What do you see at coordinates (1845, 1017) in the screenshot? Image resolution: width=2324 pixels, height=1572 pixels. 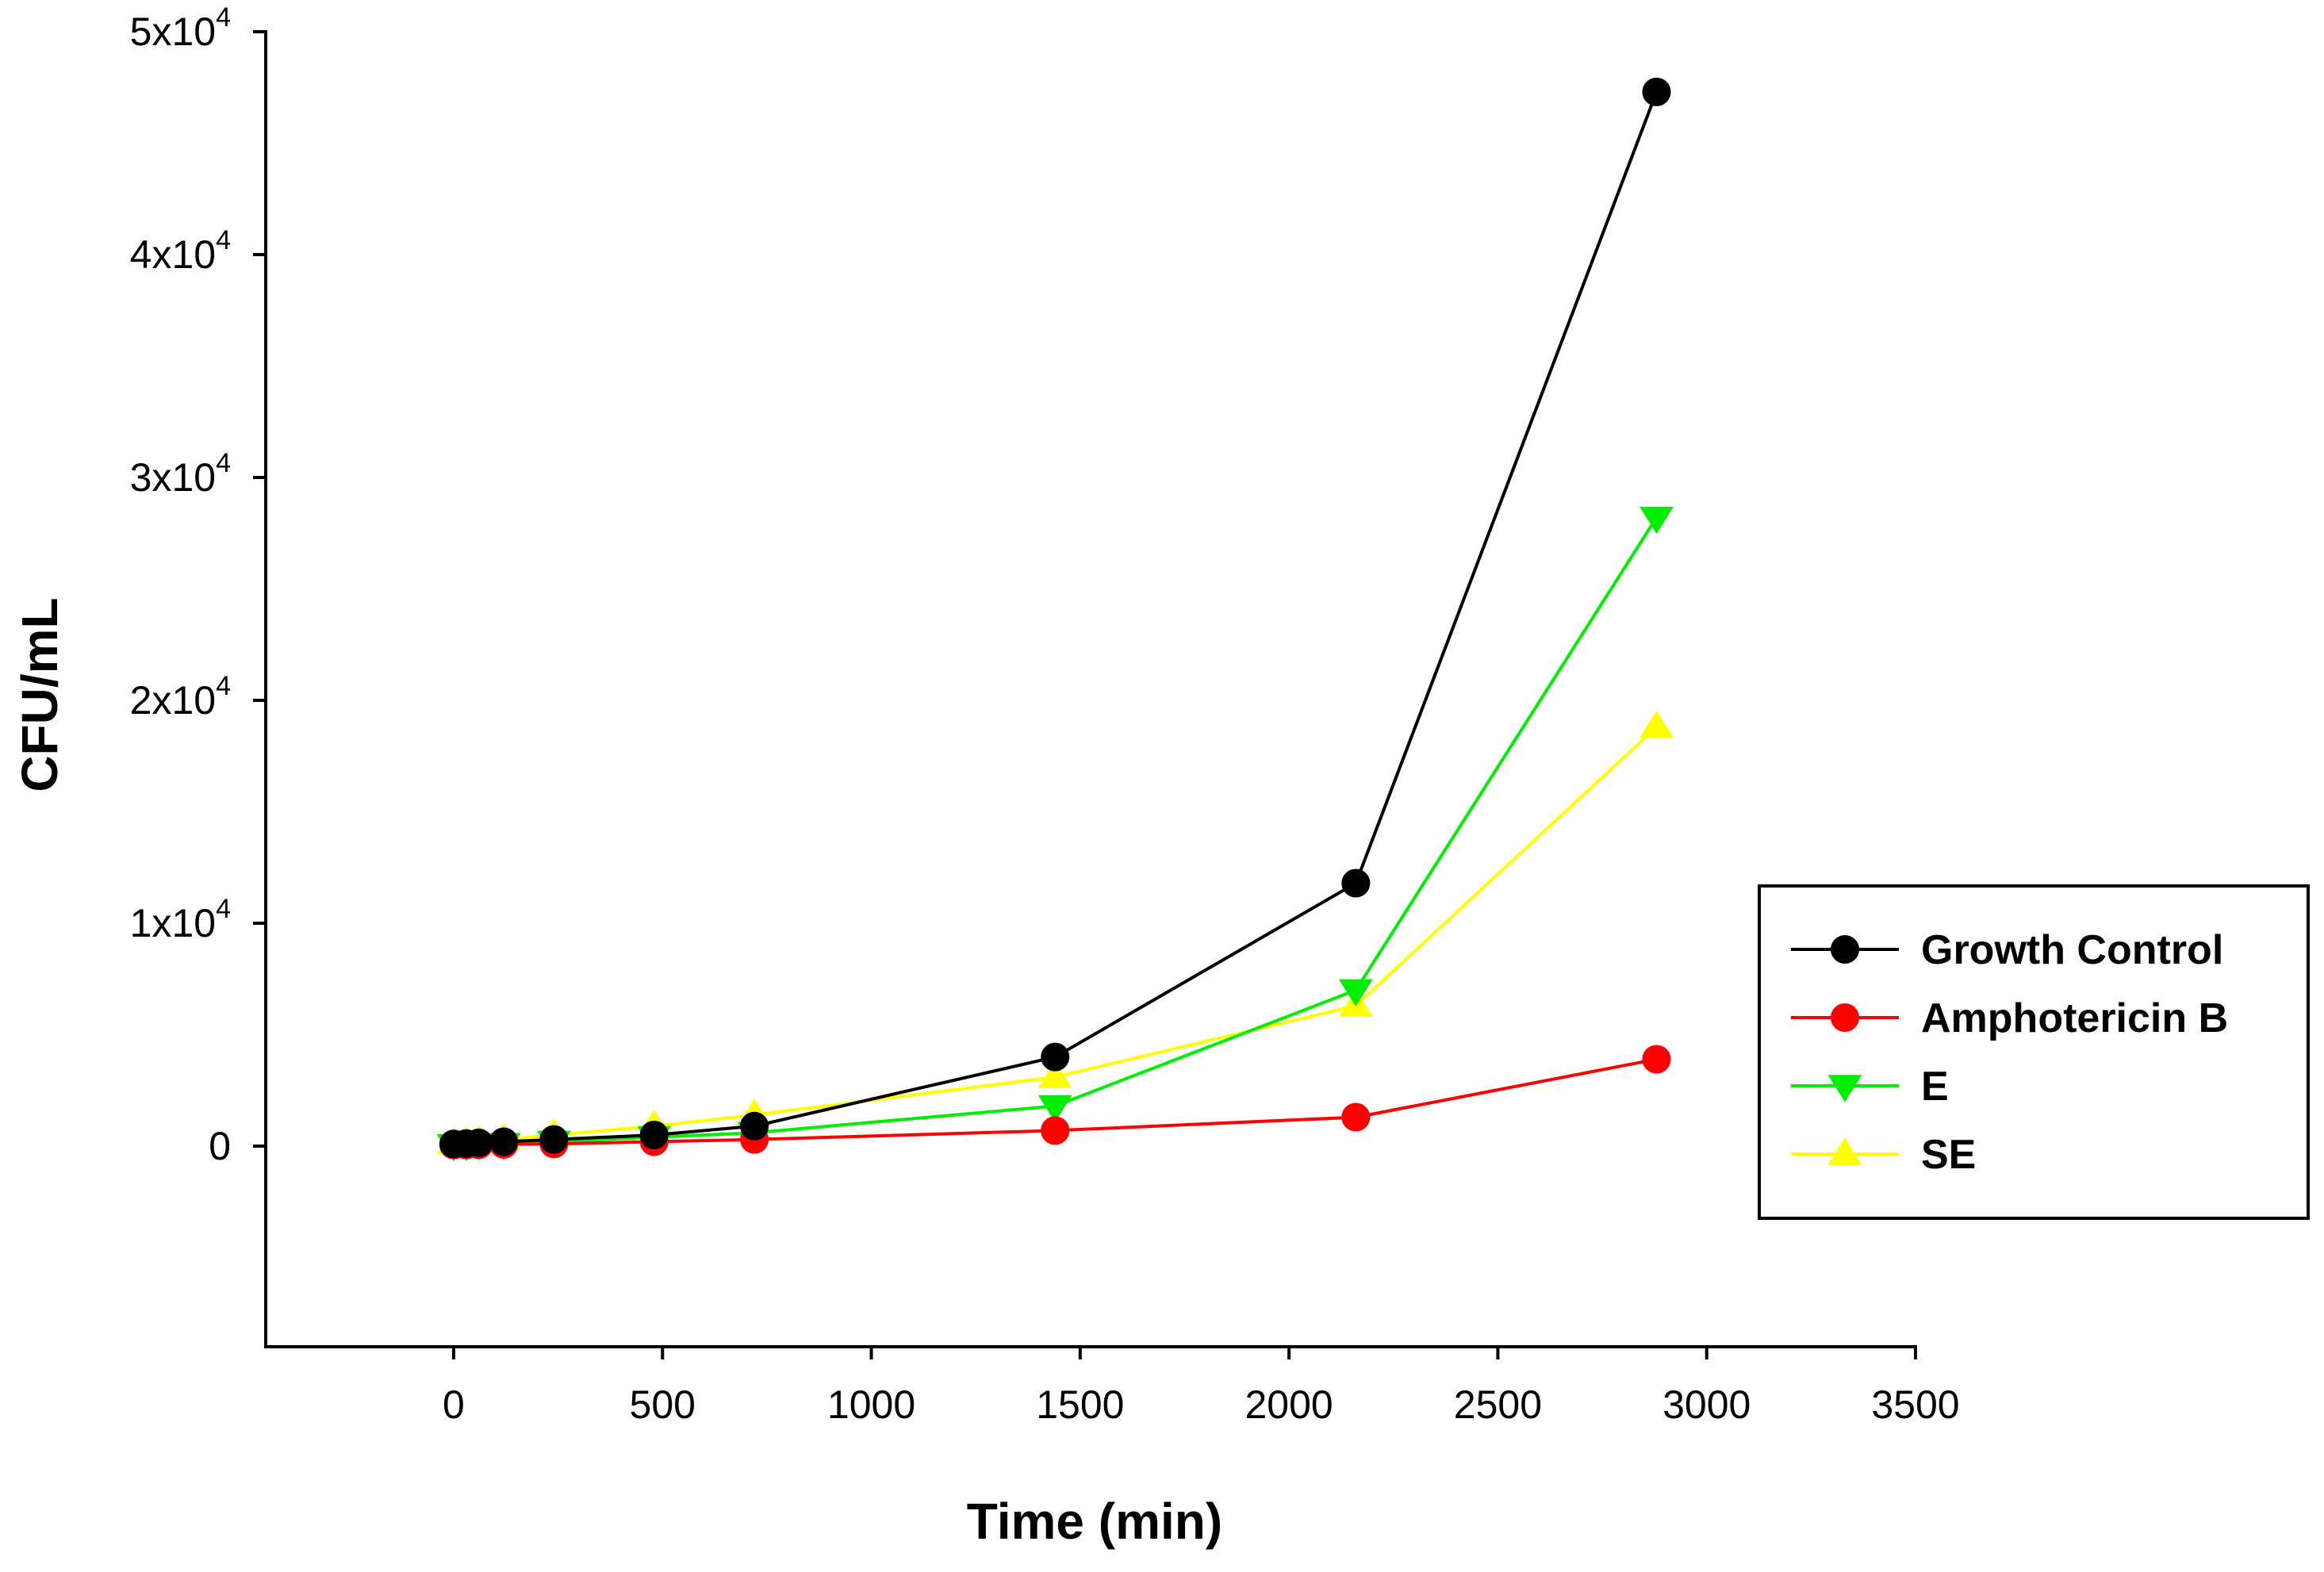 I see `legend-marker-amphotericin-b` at bounding box center [1845, 1017].